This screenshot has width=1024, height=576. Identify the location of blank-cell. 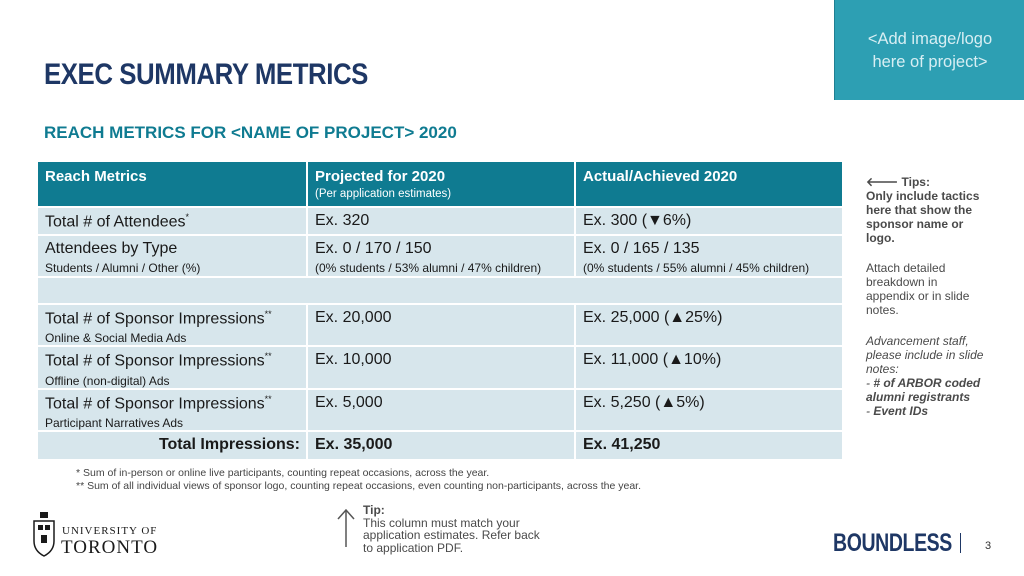
(440, 290).